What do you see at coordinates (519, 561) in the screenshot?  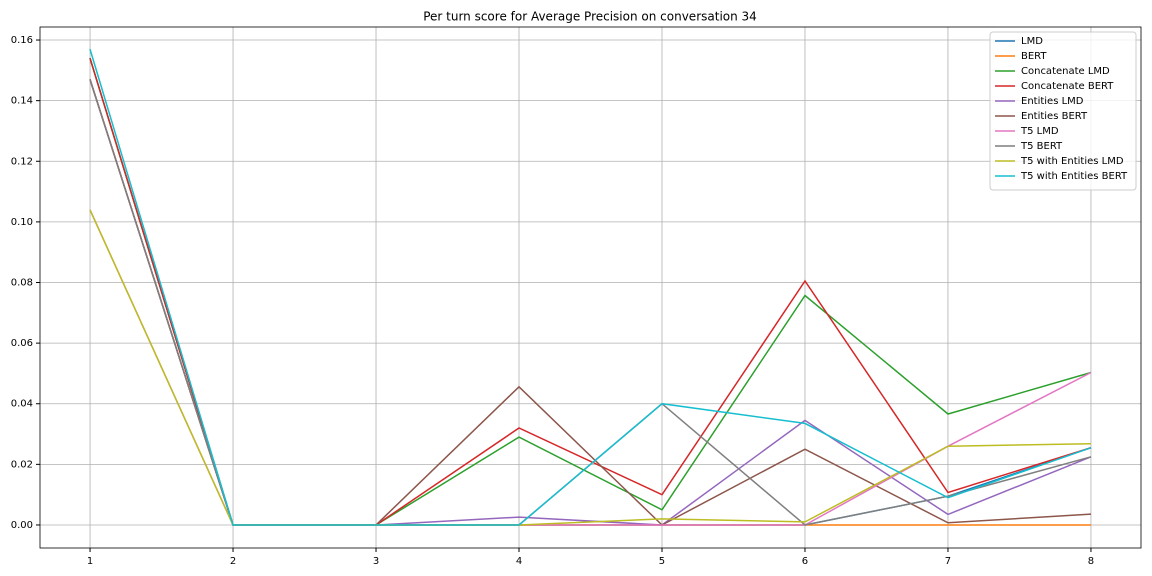 I see `x-tick-label: 4` at bounding box center [519, 561].